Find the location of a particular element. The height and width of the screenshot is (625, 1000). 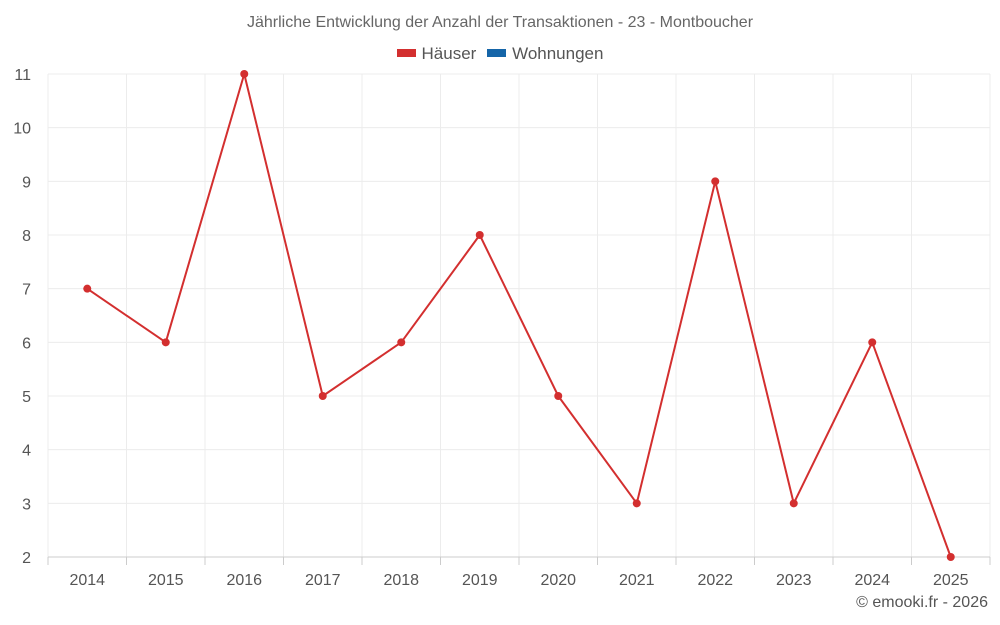

legend-item-haeuser: Häuser is located at coordinates (436, 54).